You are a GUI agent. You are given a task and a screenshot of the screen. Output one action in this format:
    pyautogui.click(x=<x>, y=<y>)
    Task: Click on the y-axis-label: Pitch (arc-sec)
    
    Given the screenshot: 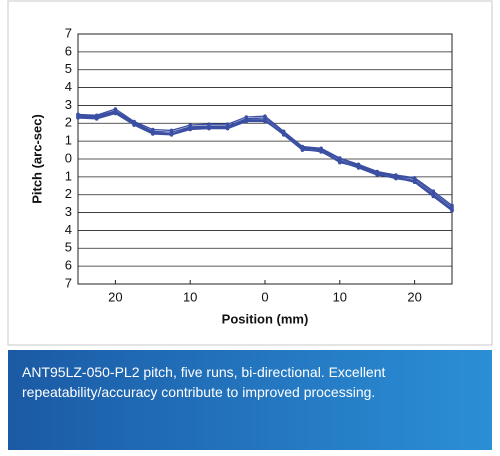 What is the action you would take?
    pyautogui.click(x=36, y=159)
    